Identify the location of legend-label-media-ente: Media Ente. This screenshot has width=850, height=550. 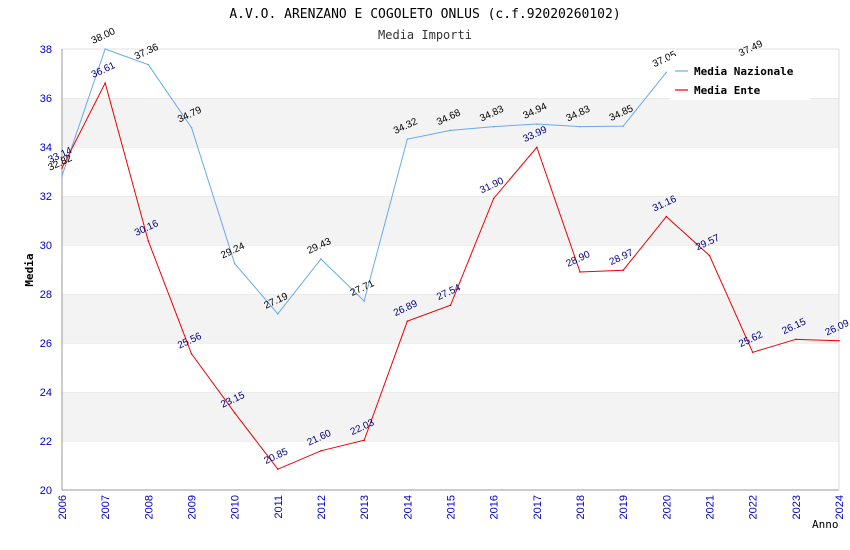
(727, 90).